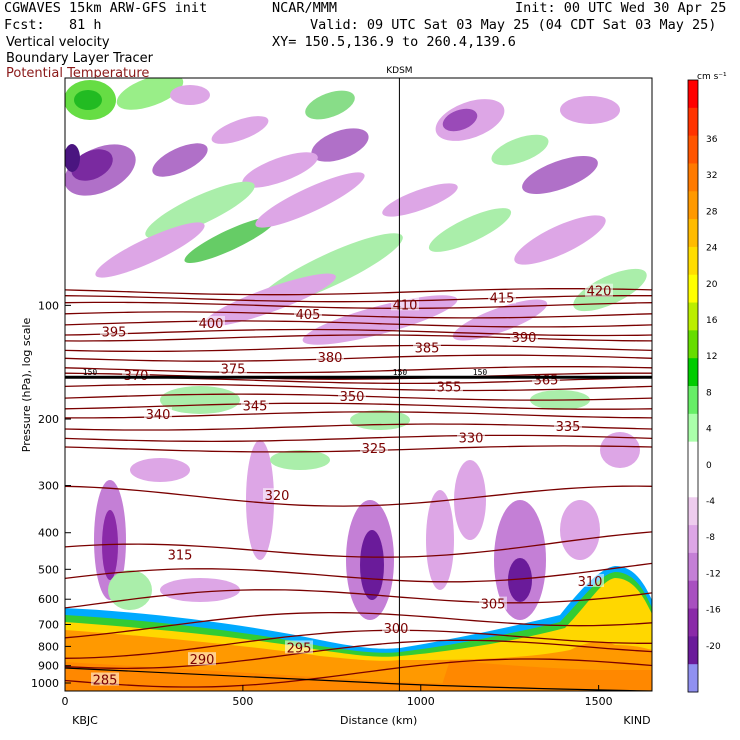 This screenshot has height=740, width=740. Describe the element at coordinates (48, 305) in the screenshot. I see `y-tick-label: 100` at that location.